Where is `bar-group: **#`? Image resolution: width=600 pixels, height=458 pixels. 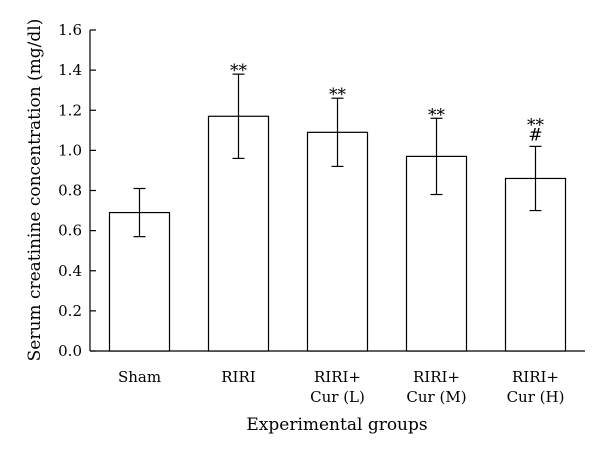
bar-group: **# is located at coordinates (535, 233).